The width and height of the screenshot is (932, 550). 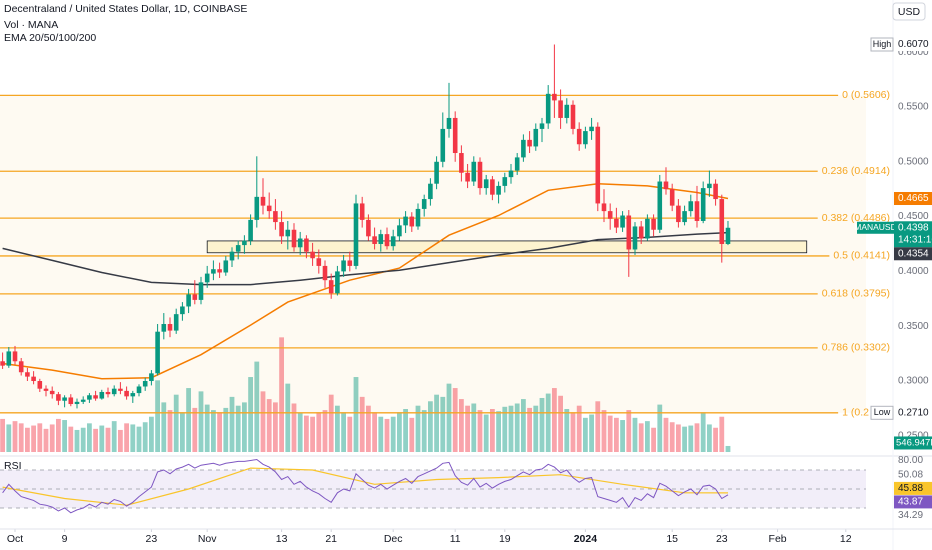 What do you see at coordinates (507, 247) in the screenshot?
I see `zone` at bounding box center [507, 247].